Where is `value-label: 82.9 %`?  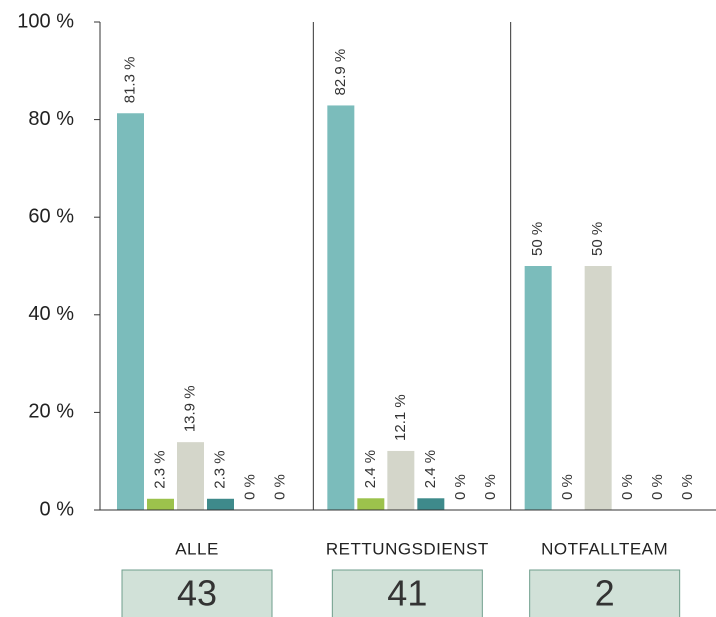
value-label: 82.9 % is located at coordinates (340, 72).